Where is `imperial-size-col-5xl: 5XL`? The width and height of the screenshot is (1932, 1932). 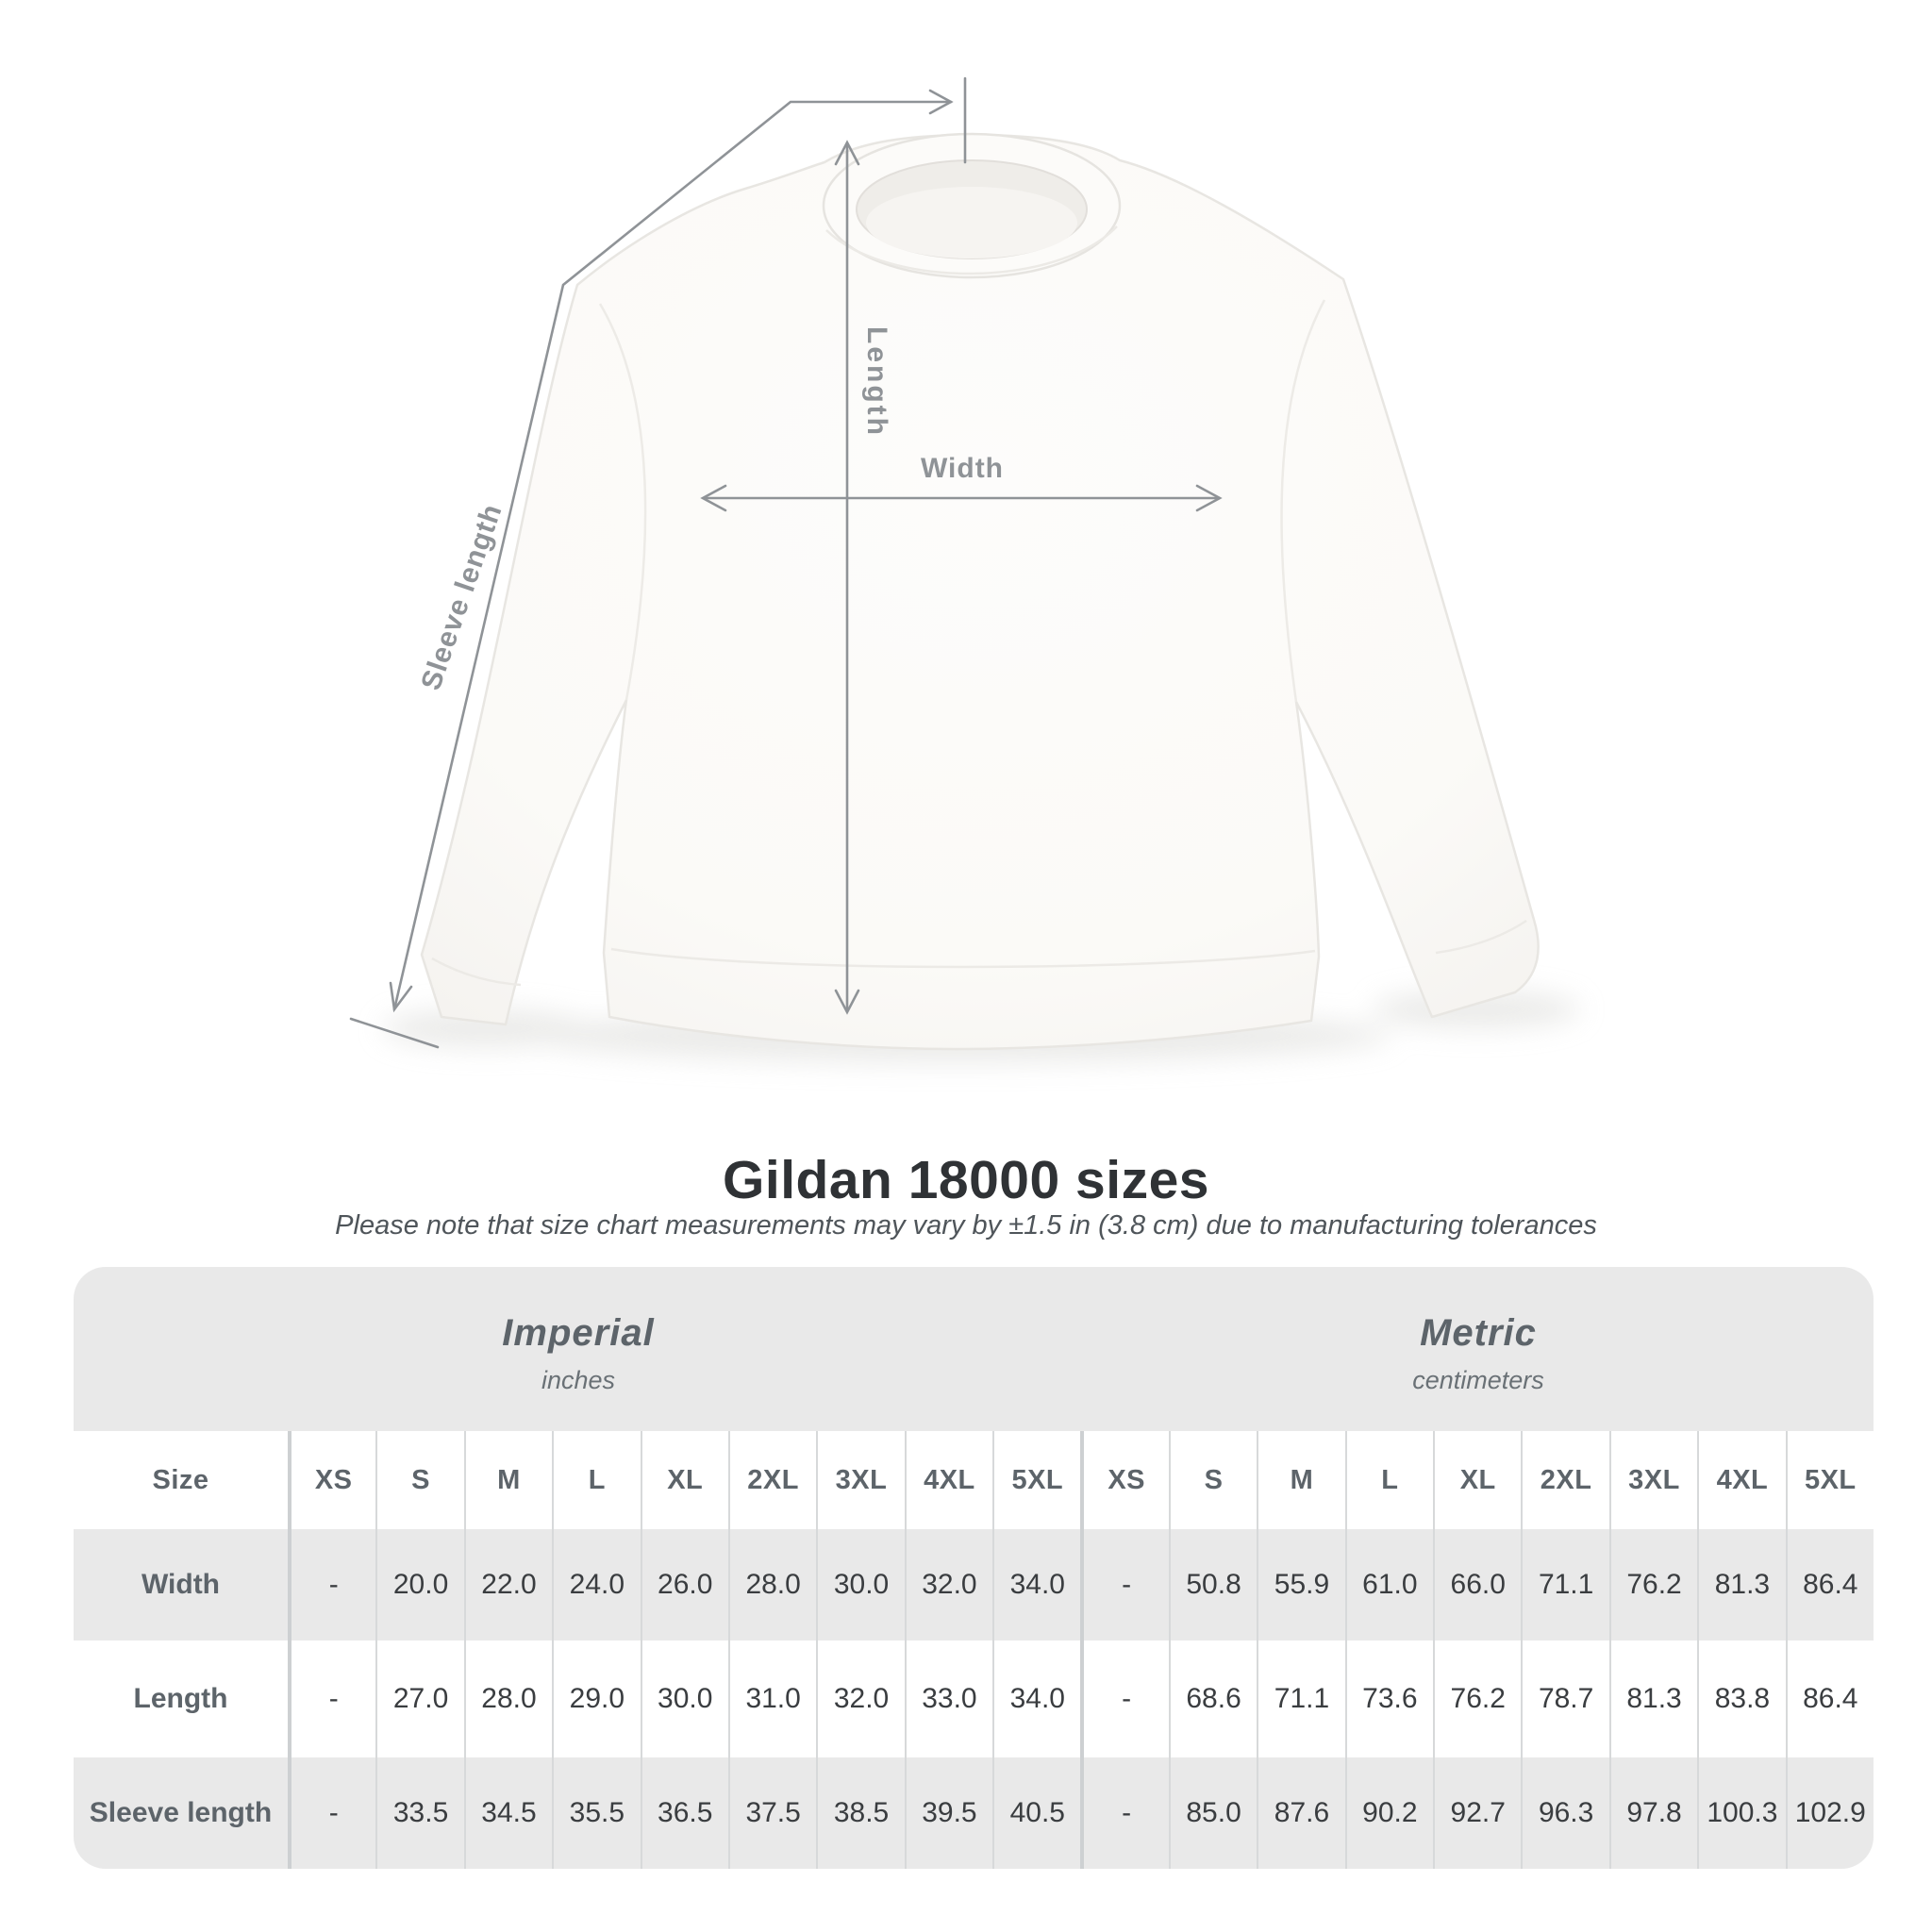
imperial-size-col-5xl: 5XL is located at coordinates (1036, 1480).